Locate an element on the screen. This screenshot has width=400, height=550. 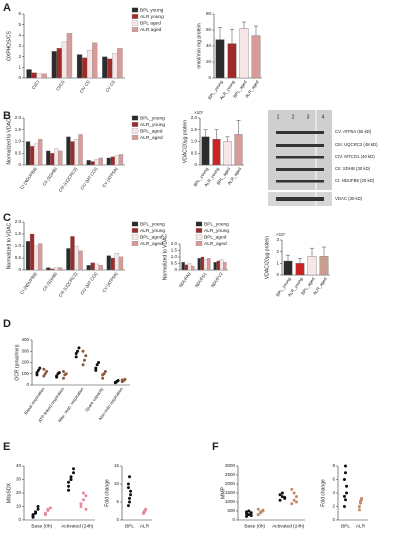
x-tick-label: CIV CS is located at coordinates (85, 86).